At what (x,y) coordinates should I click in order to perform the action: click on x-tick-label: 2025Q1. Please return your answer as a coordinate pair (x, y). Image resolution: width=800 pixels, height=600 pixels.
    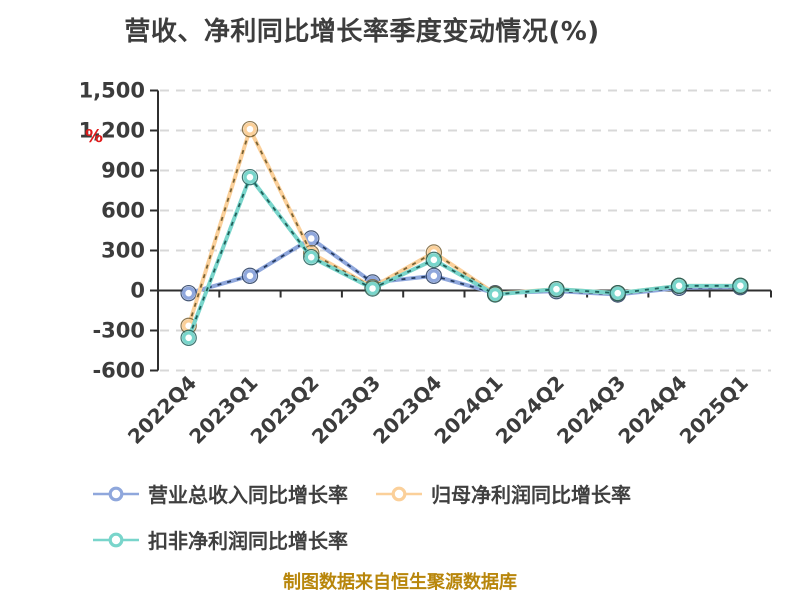
    Looking at the image, I should click on (714, 410).